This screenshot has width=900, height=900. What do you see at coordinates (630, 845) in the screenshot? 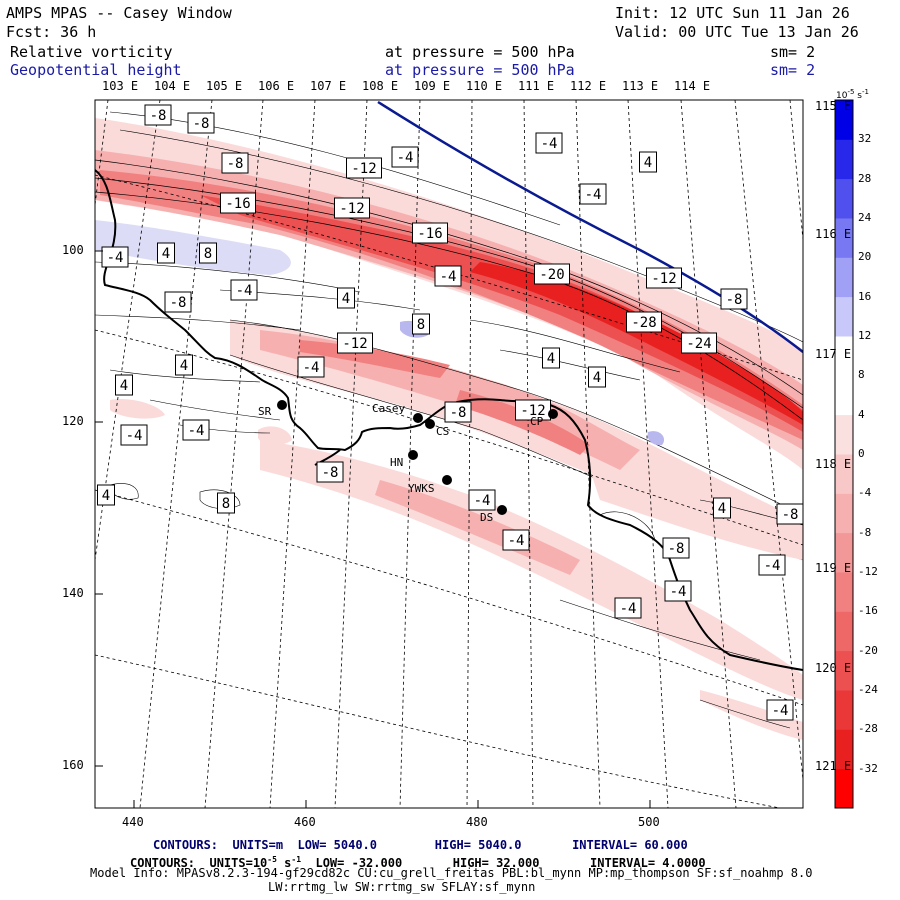
I see `contours-interval: INTERVAL= 60.000` at bounding box center [630, 845].